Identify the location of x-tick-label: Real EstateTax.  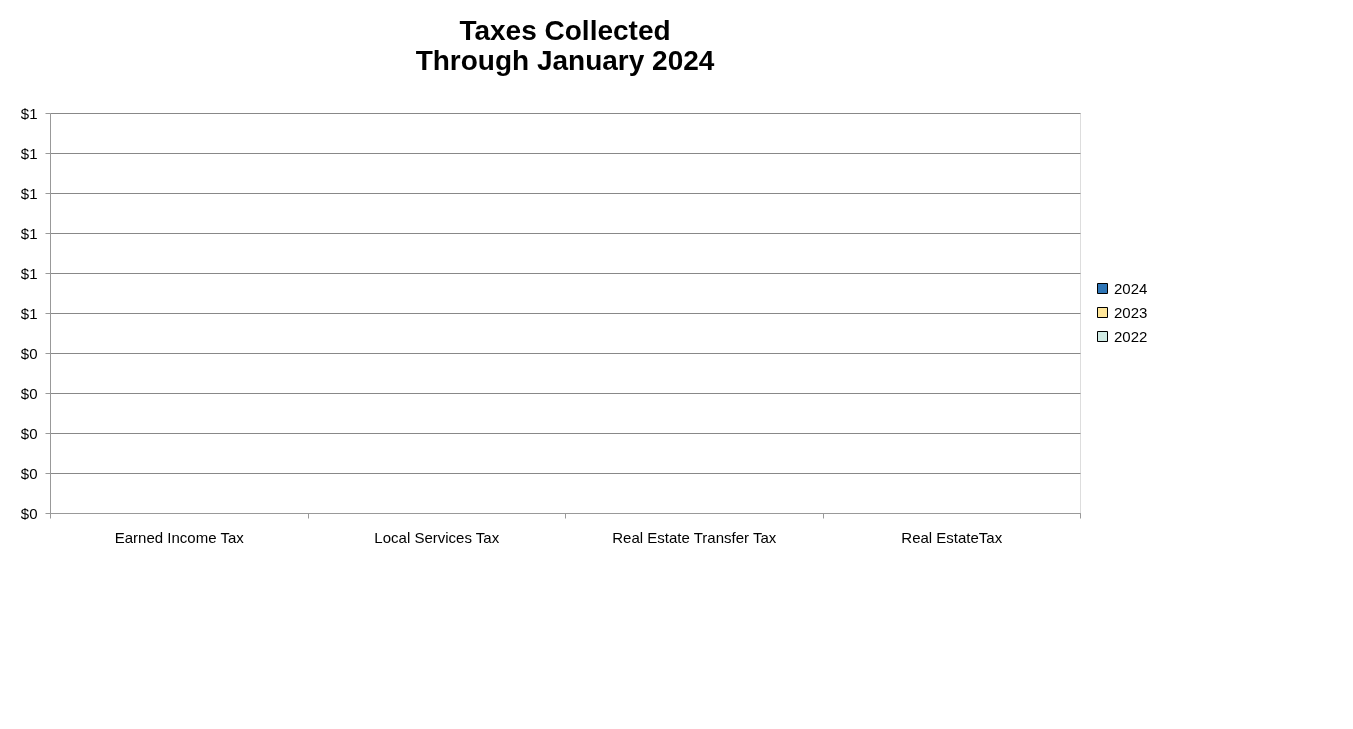
(952, 537).